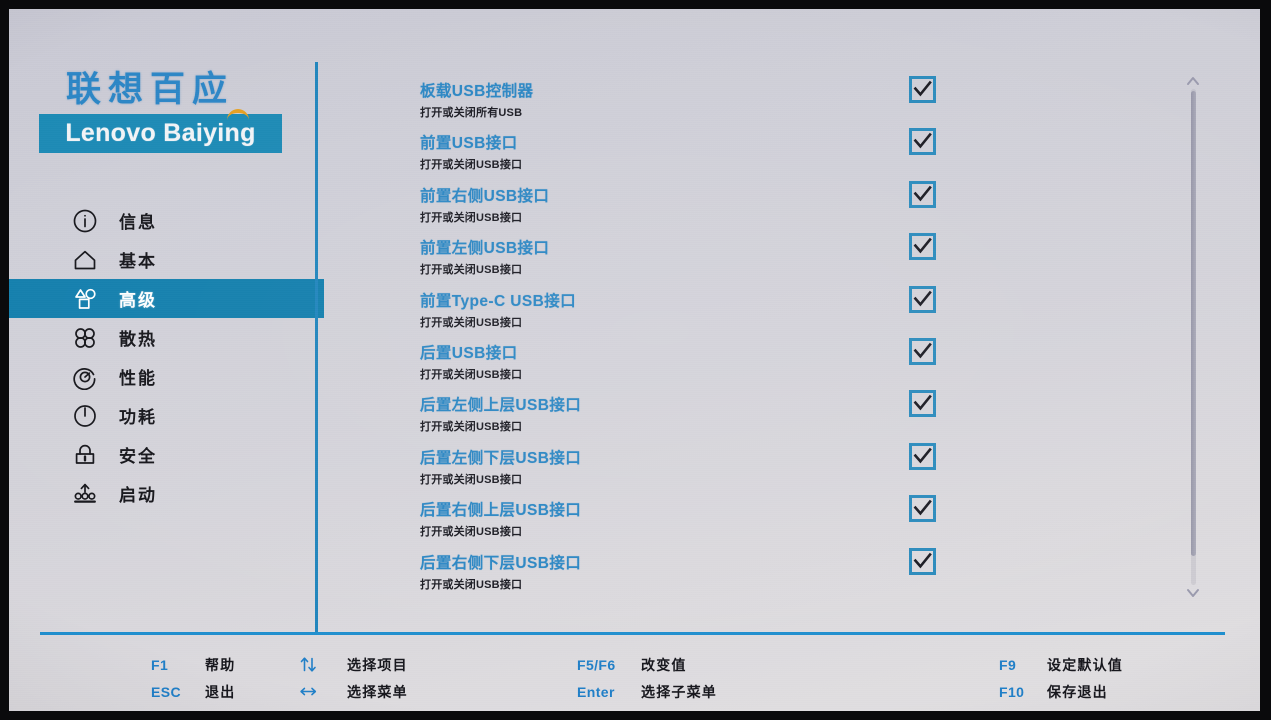 The width and height of the screenshot is (1271, 720). Describe the element at coordinates (162, 454) in the screenshot. I see `sidebar-item-security: 安全` at that location.